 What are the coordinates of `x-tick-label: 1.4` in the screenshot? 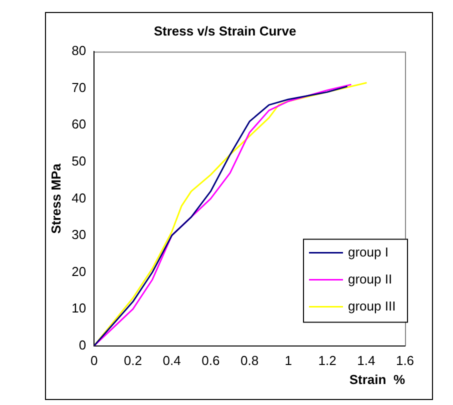 It's located at (366, 360).